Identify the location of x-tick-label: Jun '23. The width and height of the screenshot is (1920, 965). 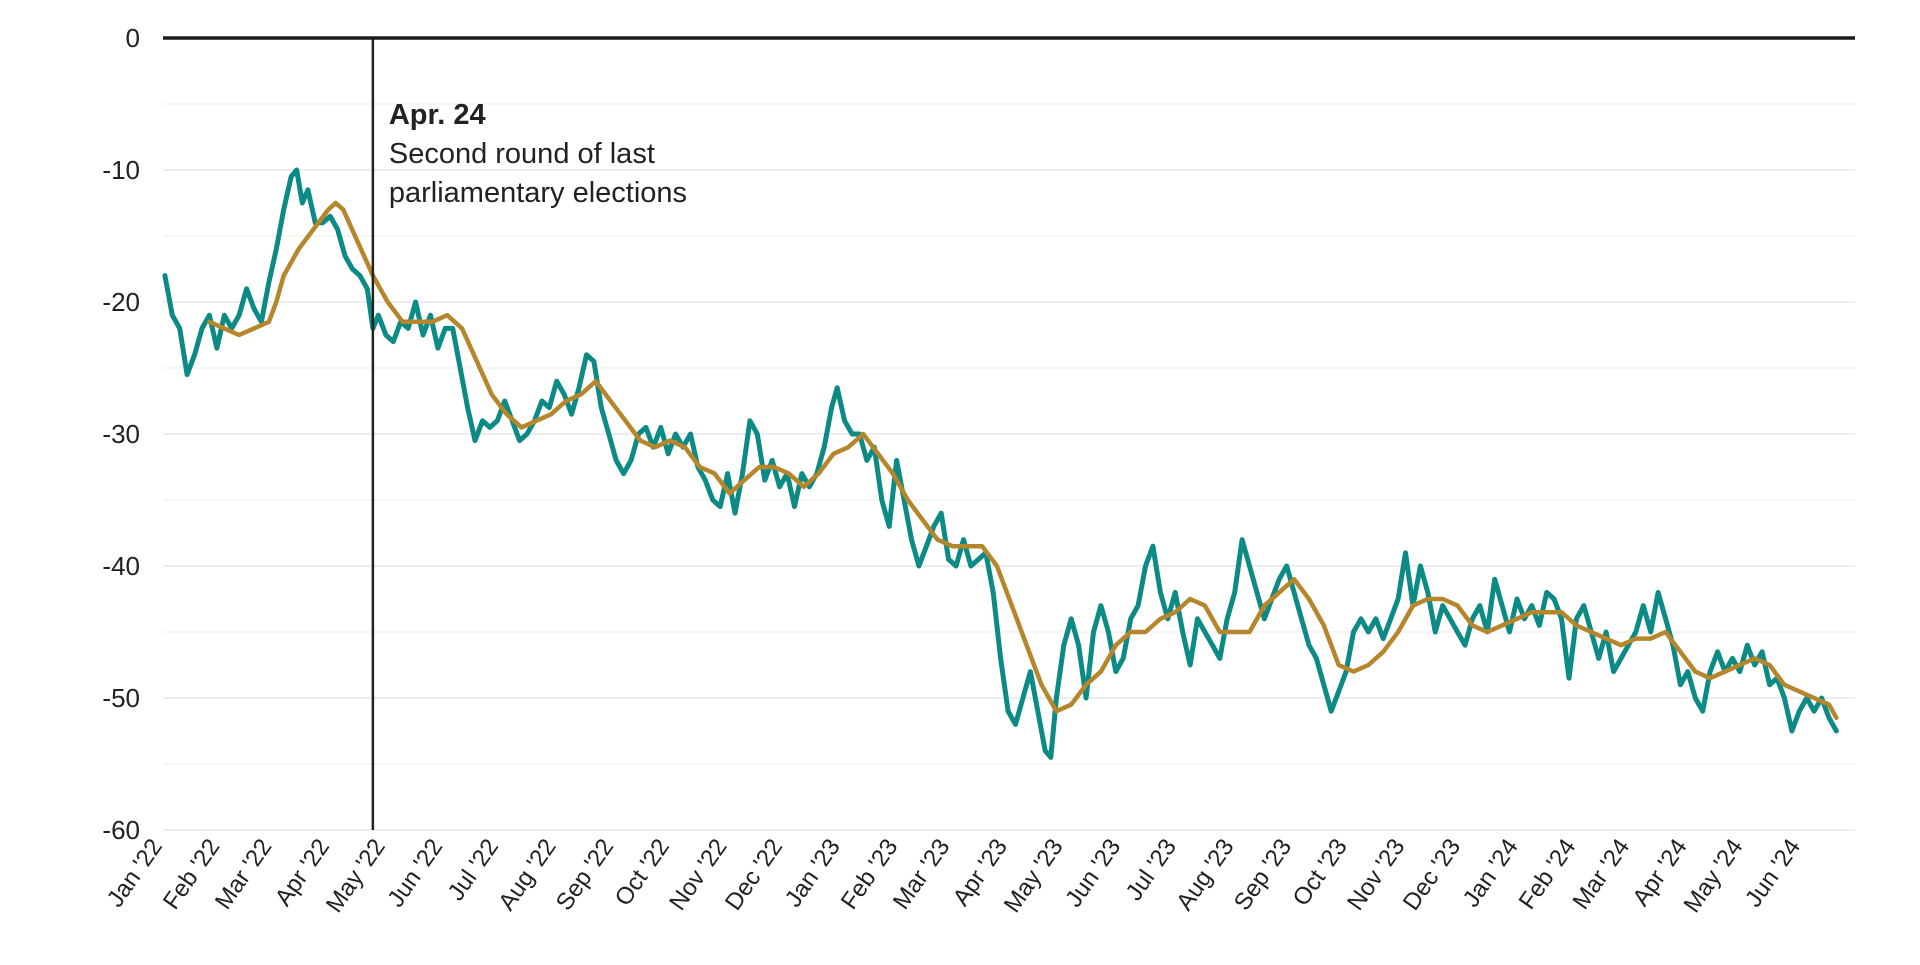
(1093, 873).